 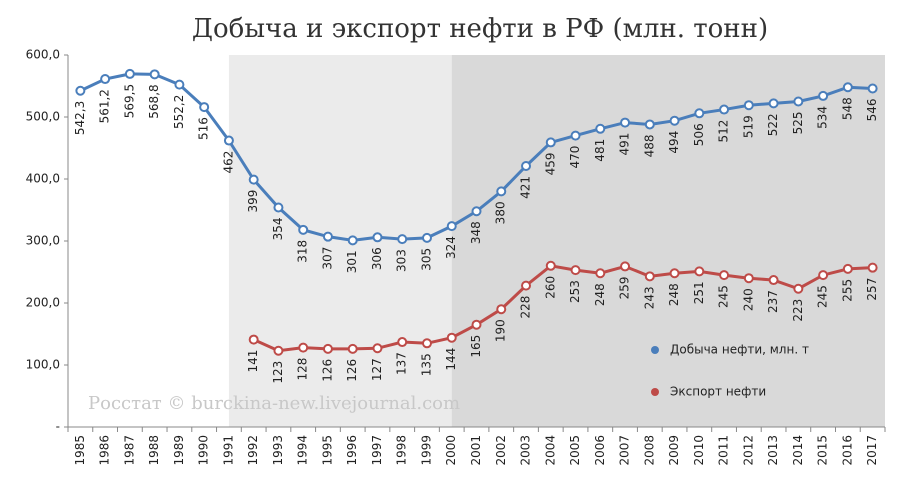 I want to click on data-label: 243, so click(x=649, y=297).